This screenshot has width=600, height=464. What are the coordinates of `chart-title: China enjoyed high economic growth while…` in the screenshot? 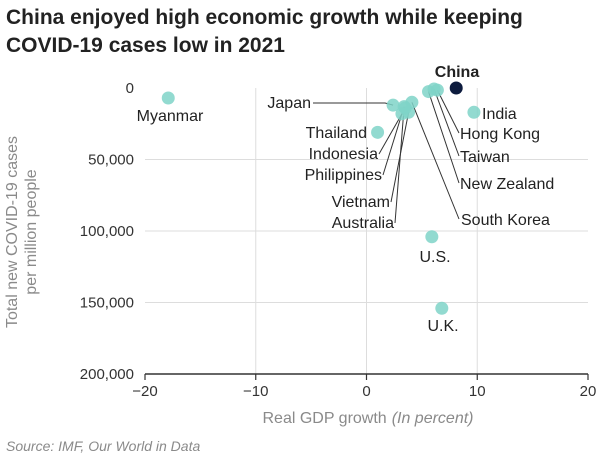 It's located at (301, 32).